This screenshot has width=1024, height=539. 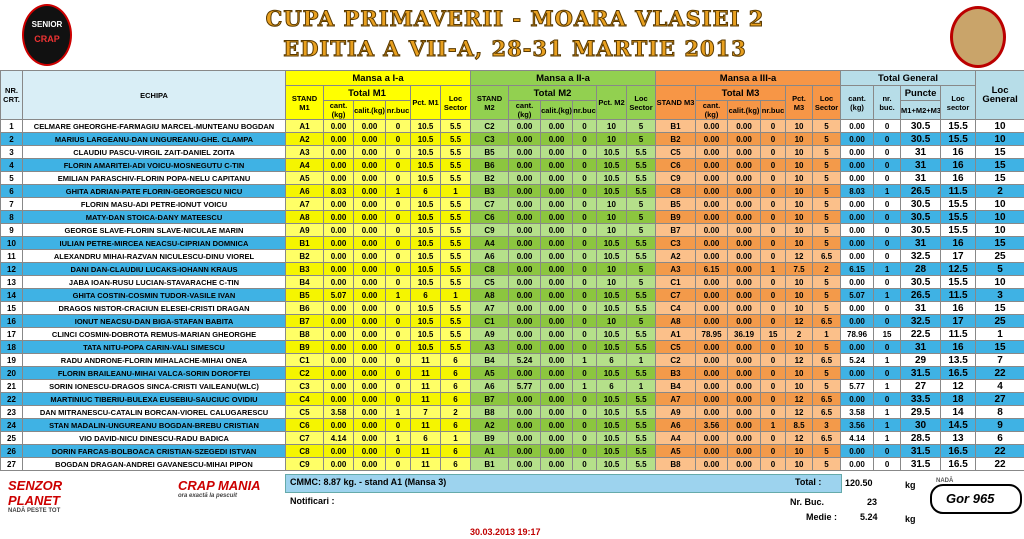 I want to click on table-cell: 21, so click(x=11, y=386).